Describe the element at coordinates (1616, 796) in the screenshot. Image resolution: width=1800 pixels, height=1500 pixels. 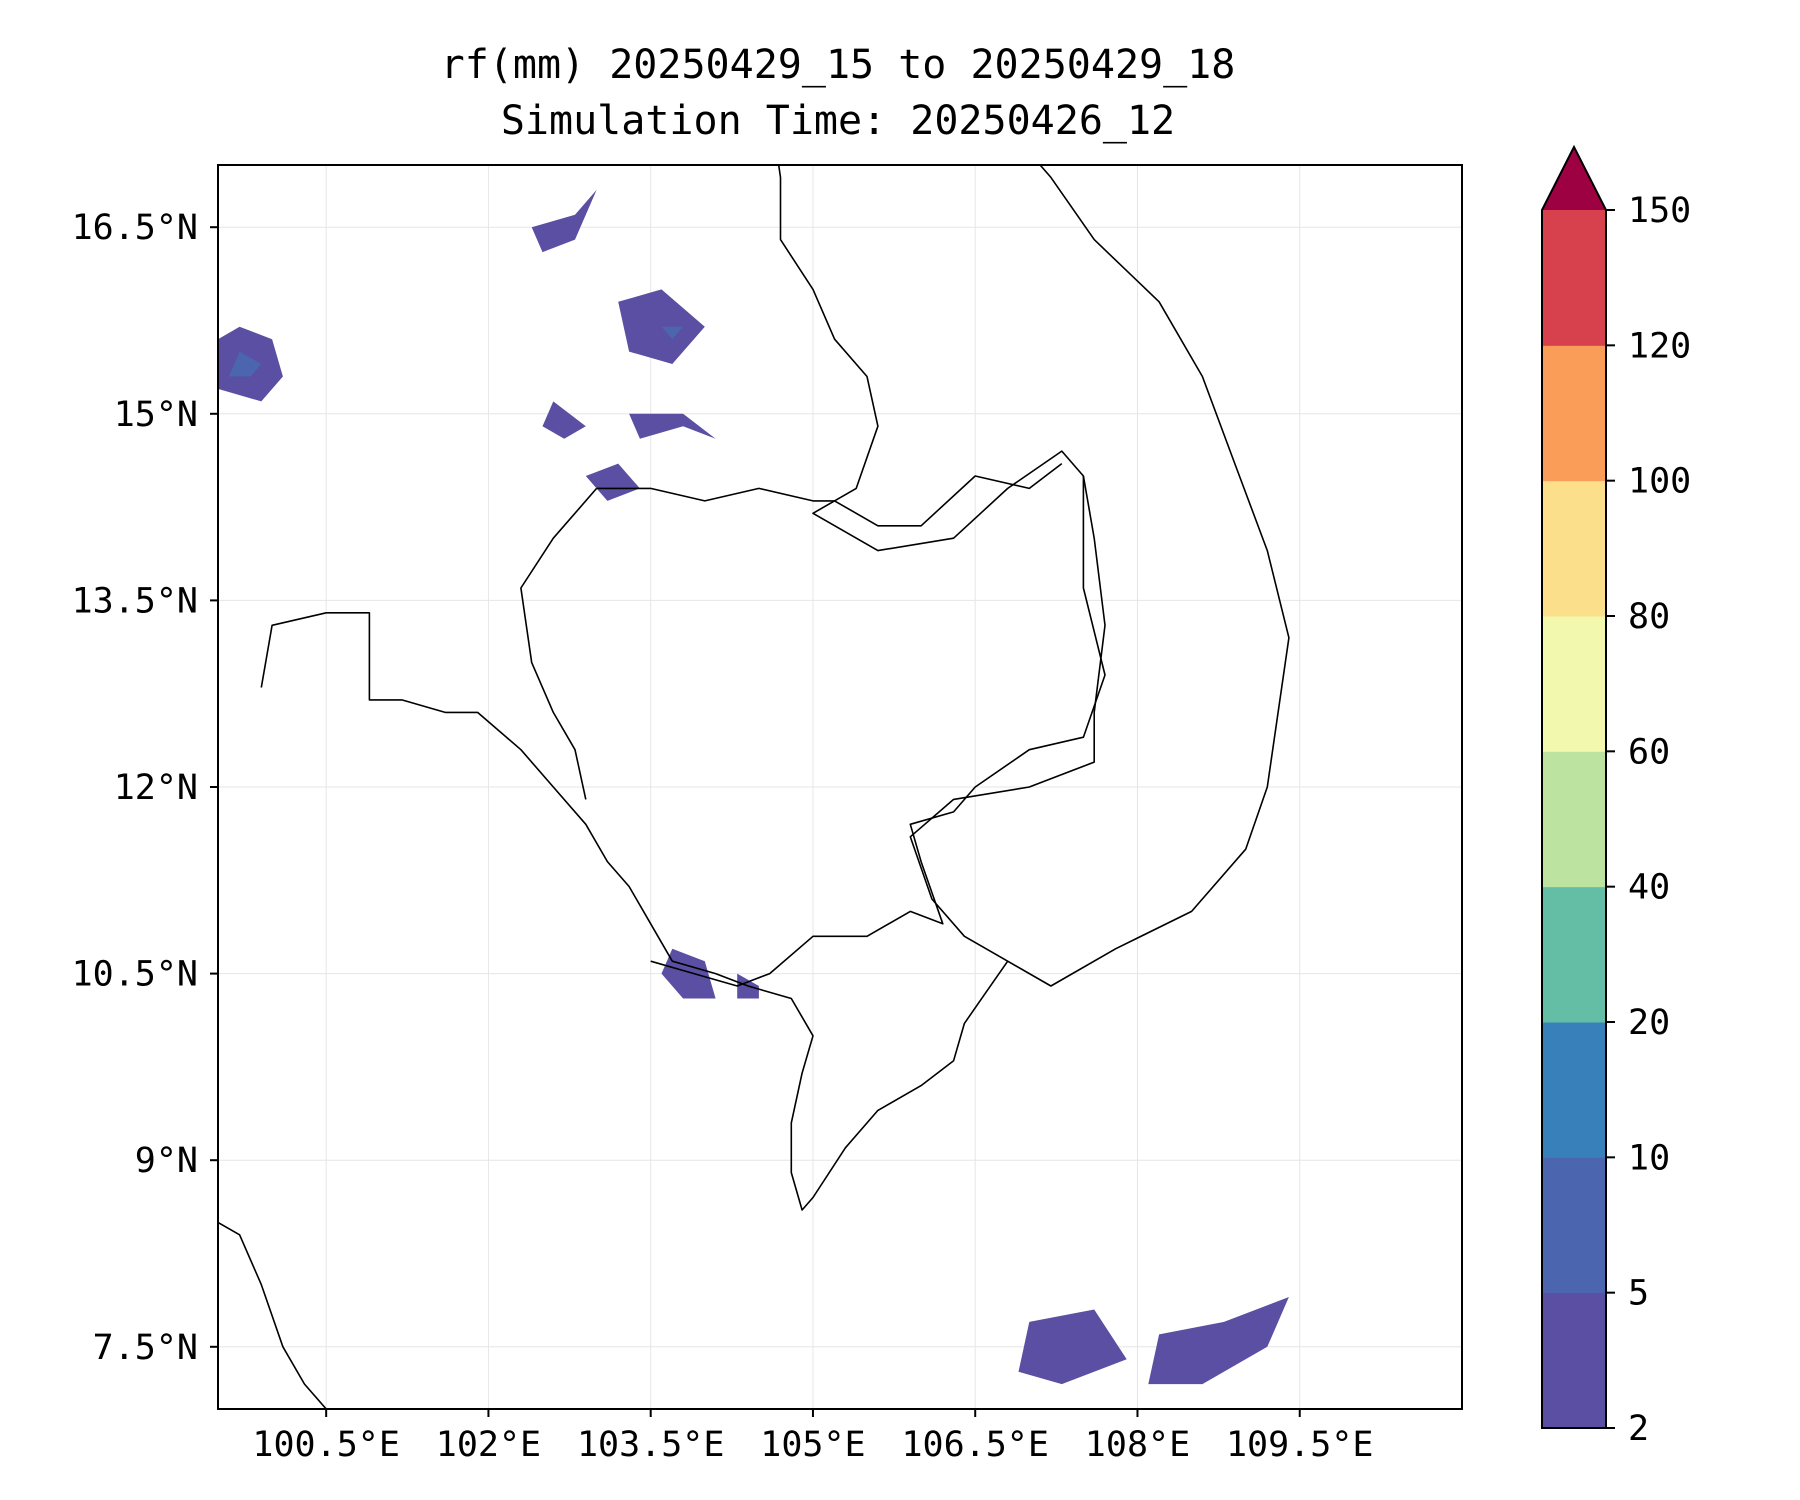
I see `colorbar: 2 5 10 20 40 60 80 100 120 150` at that location.